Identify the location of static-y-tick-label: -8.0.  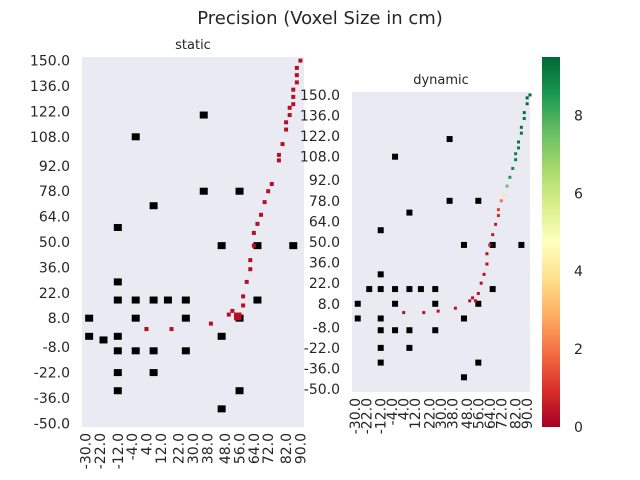
(56, 348).